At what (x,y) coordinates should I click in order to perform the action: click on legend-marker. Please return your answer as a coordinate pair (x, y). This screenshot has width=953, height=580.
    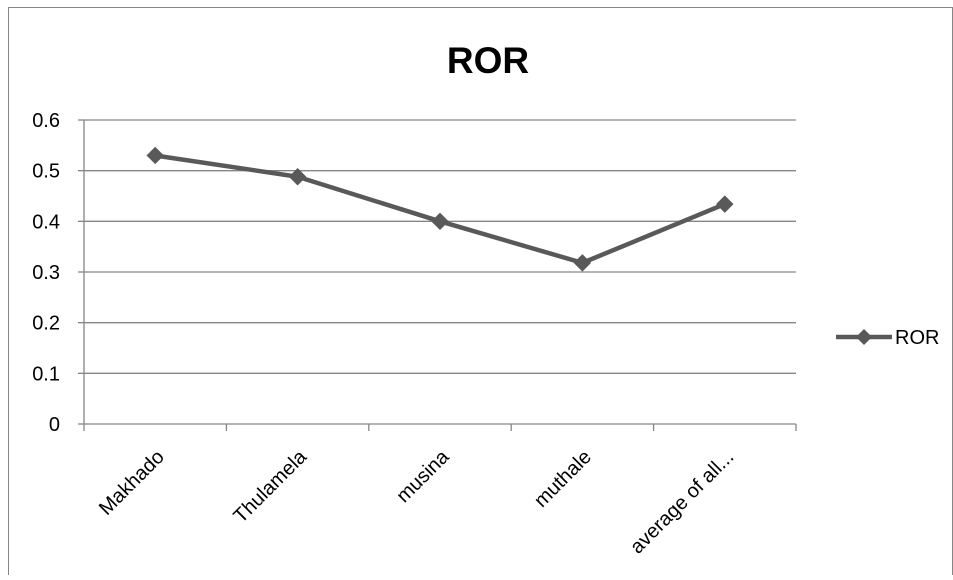
    Looking at the image, I should click on (864, 337).